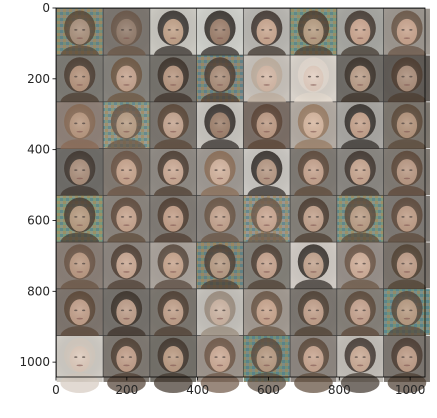 The height and width of the screenshot is (418, 437). I want to click on y-tick-label: 200, so click(38, 79).